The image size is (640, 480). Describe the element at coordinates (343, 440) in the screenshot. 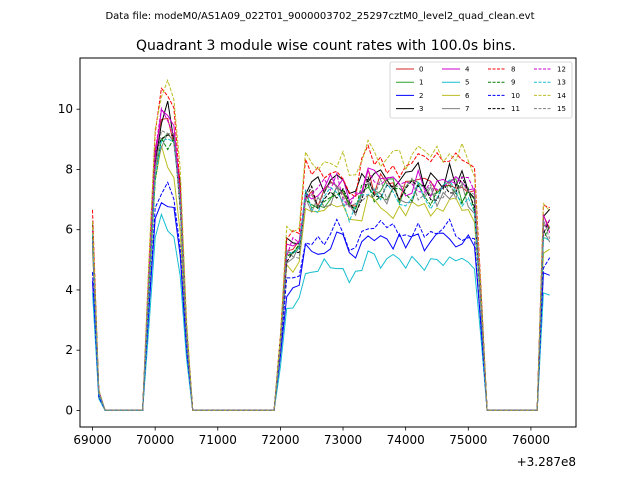

I see `x-tick-label: 73000` at that location.